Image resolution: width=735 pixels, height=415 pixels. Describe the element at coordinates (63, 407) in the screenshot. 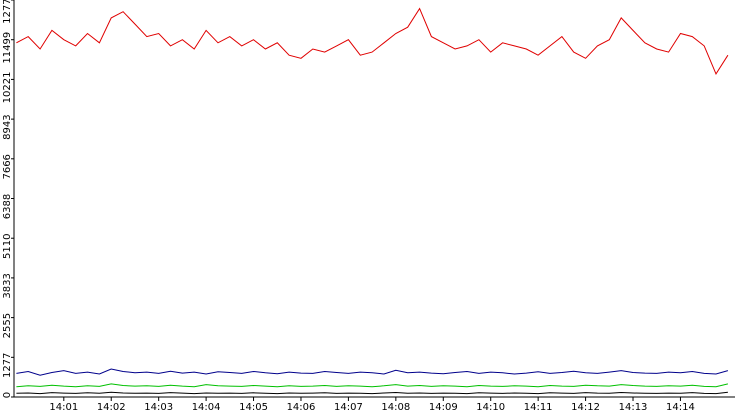

I see `x-tick-label: 14:01` at that location.